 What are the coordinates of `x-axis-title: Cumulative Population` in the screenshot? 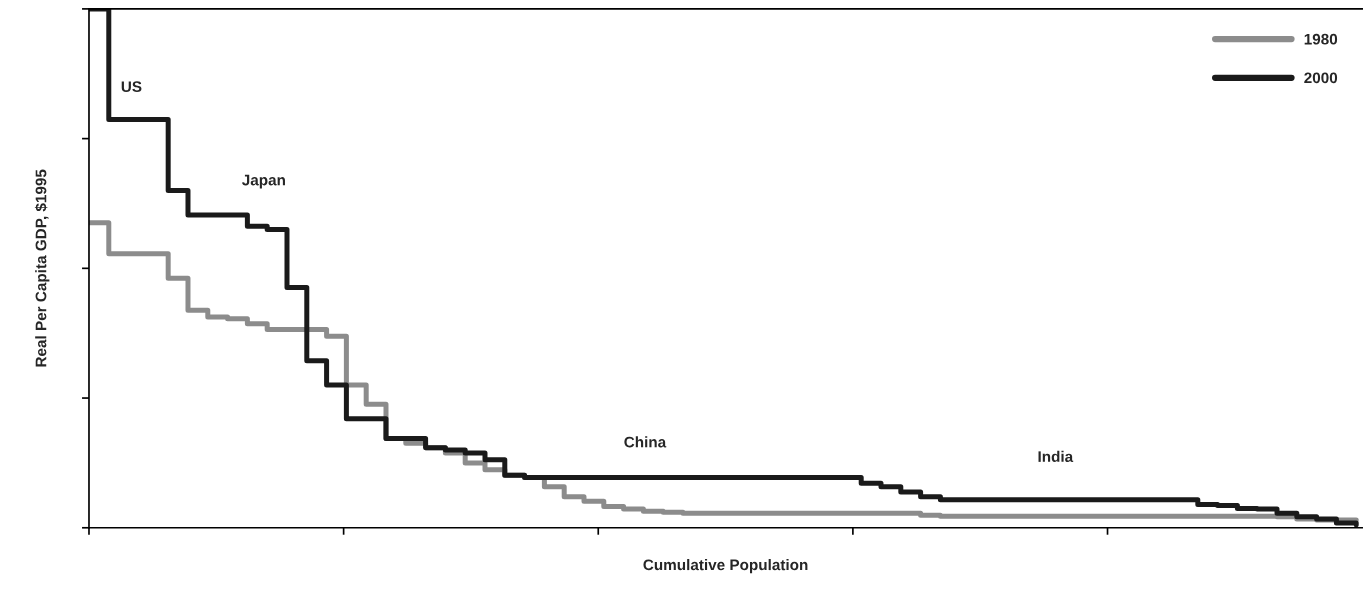 It's located at (725, 566).